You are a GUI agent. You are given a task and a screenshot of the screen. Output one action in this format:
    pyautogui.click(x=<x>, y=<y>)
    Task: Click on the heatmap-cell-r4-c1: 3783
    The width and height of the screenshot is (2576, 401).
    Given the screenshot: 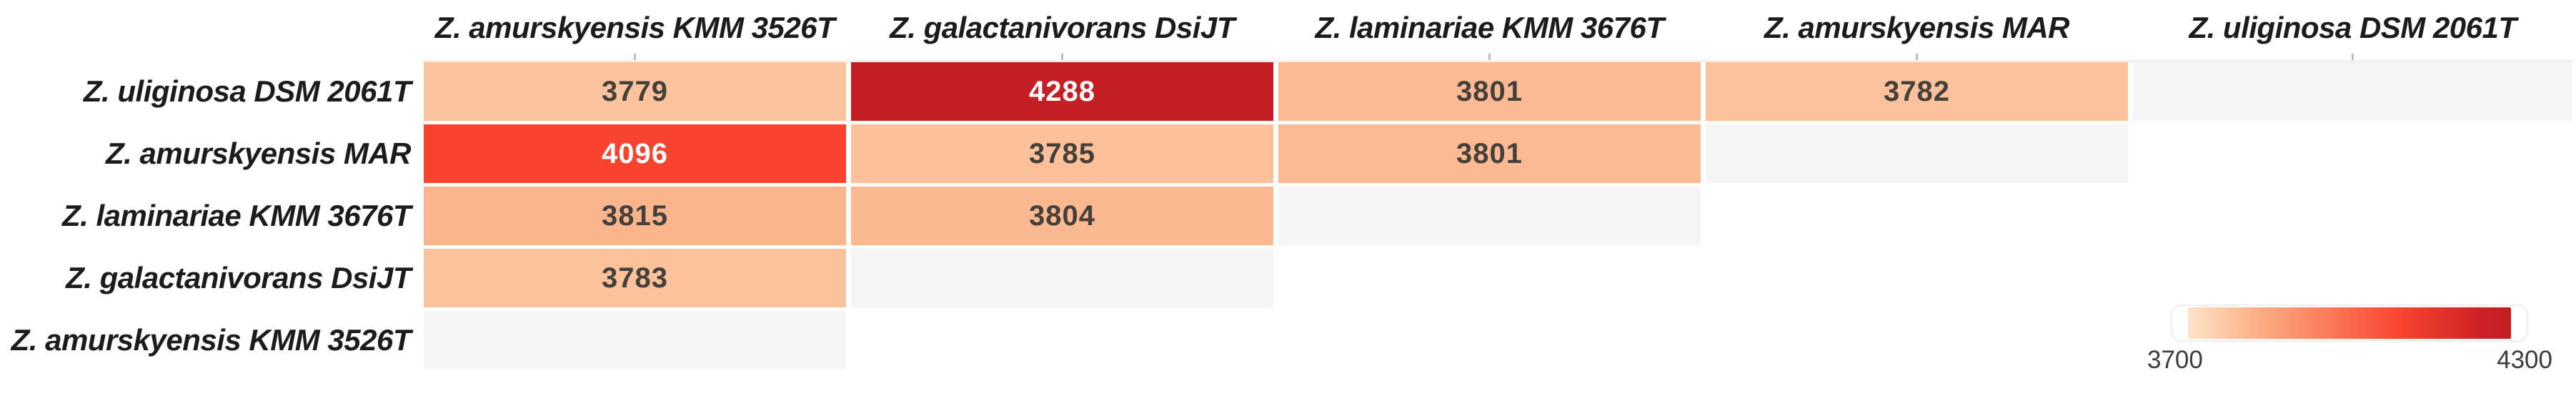 What is the action you would take?
    pyautogui.click(x=635, y=278)
    